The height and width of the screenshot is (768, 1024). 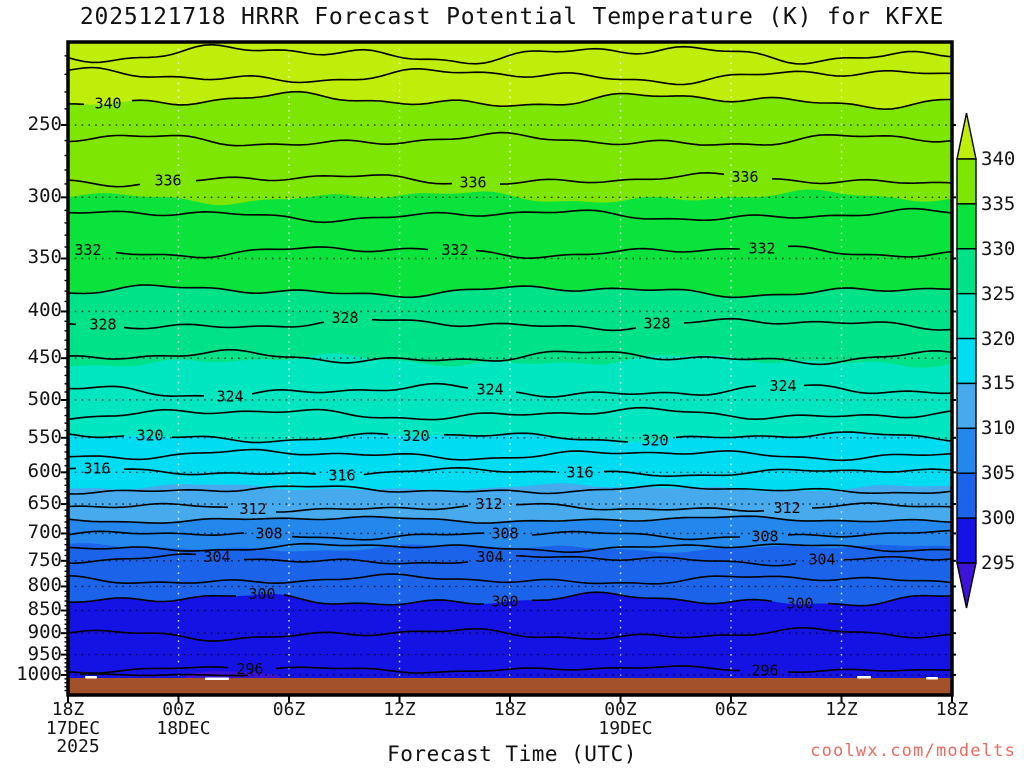 What do you see at coordinates (249, 669) in the screenshot?
I see `contour-label: 296` at bounding box center [249, 669].